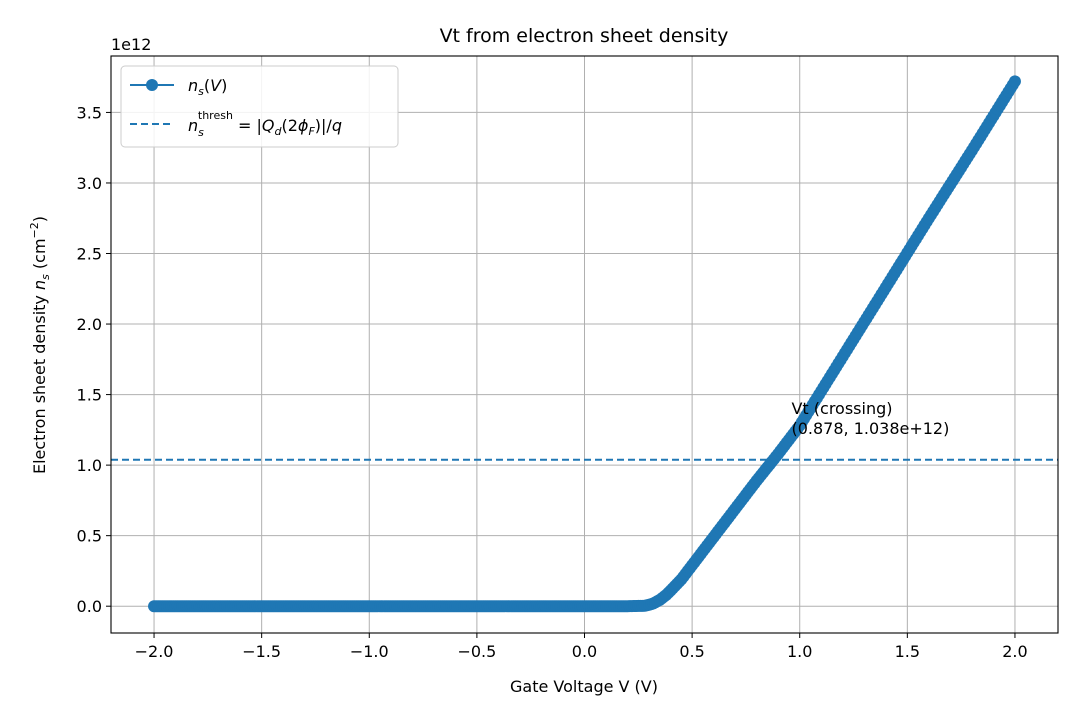 Image resolution: width=1080 pixels, height=720 pixels. Describe the element at coordinates (154, 651) in the screenshot. I see `x-tick-label: −2.0` at that location.